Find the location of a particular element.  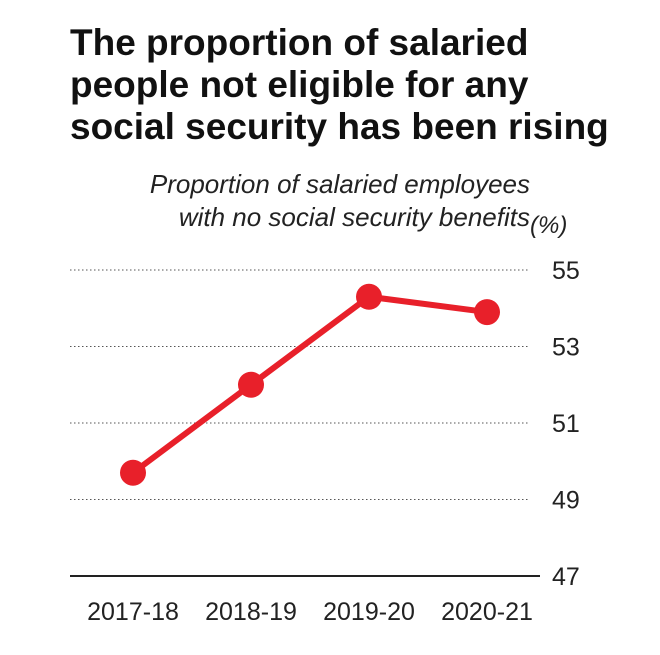

chart-title-line: people not eligible for any is located at coordinates (299, 84).